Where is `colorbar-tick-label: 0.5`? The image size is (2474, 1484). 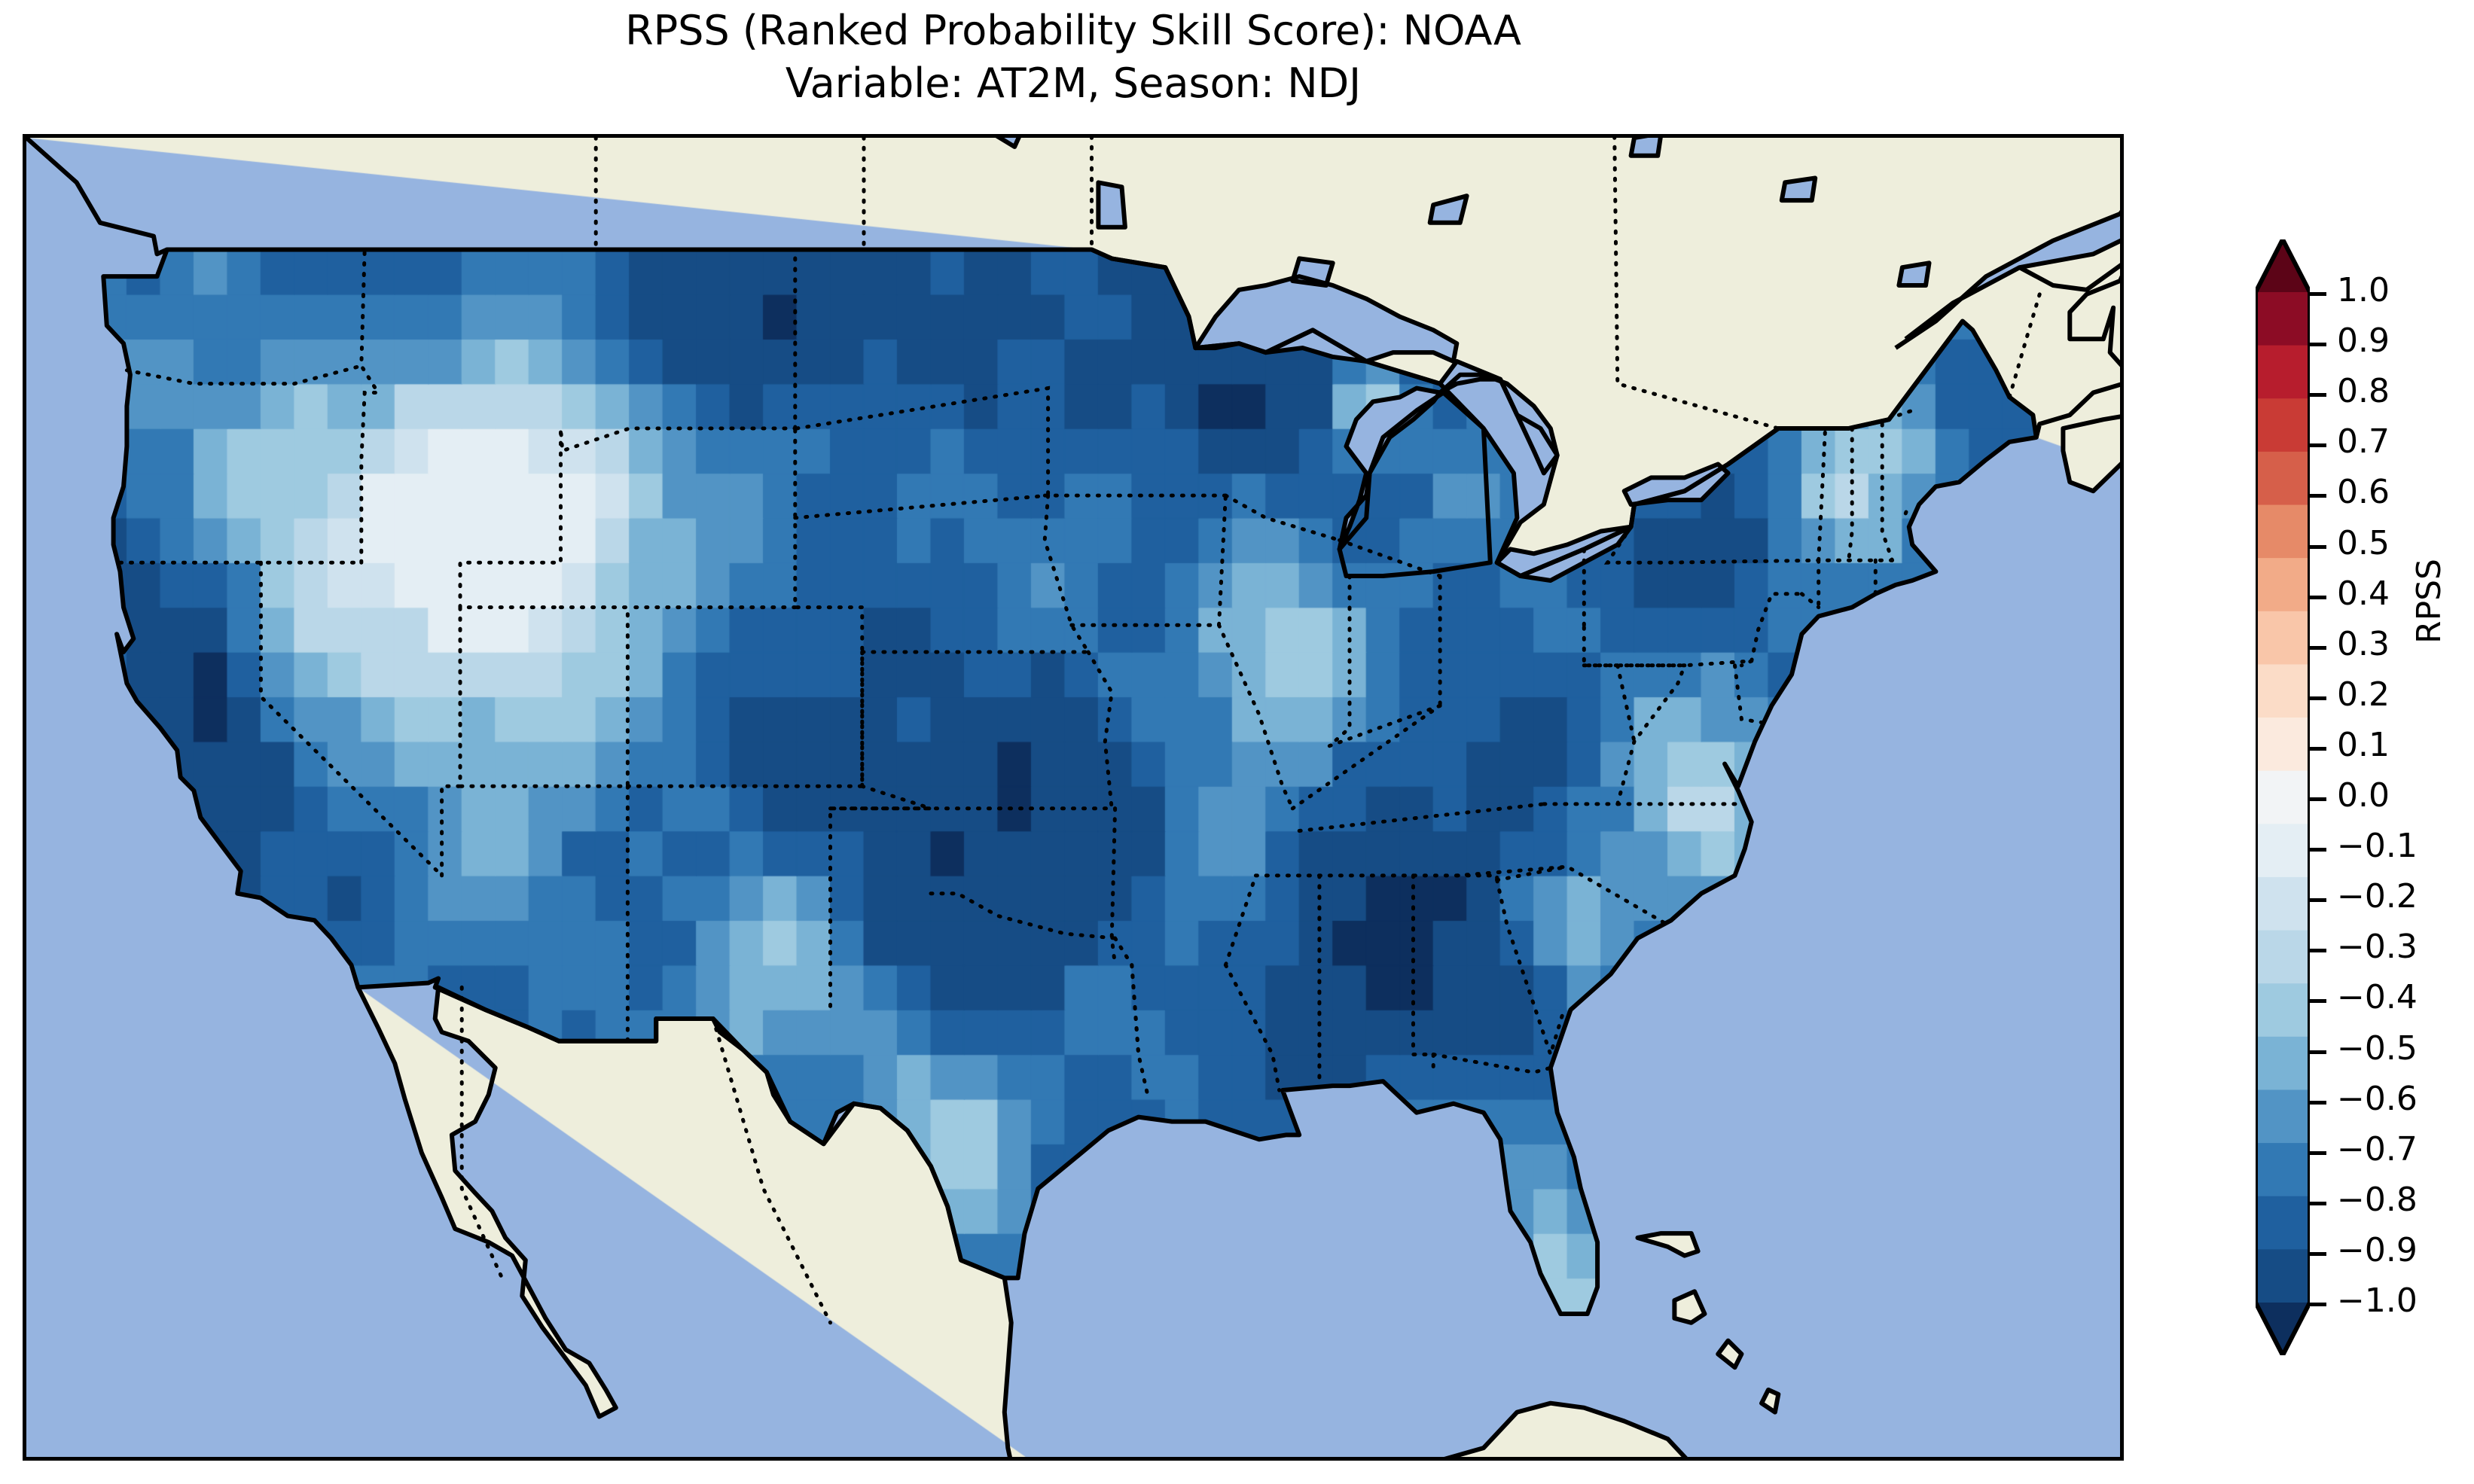
colorbar-tick-label: 0.5 is located at coordinates (2363, 542).